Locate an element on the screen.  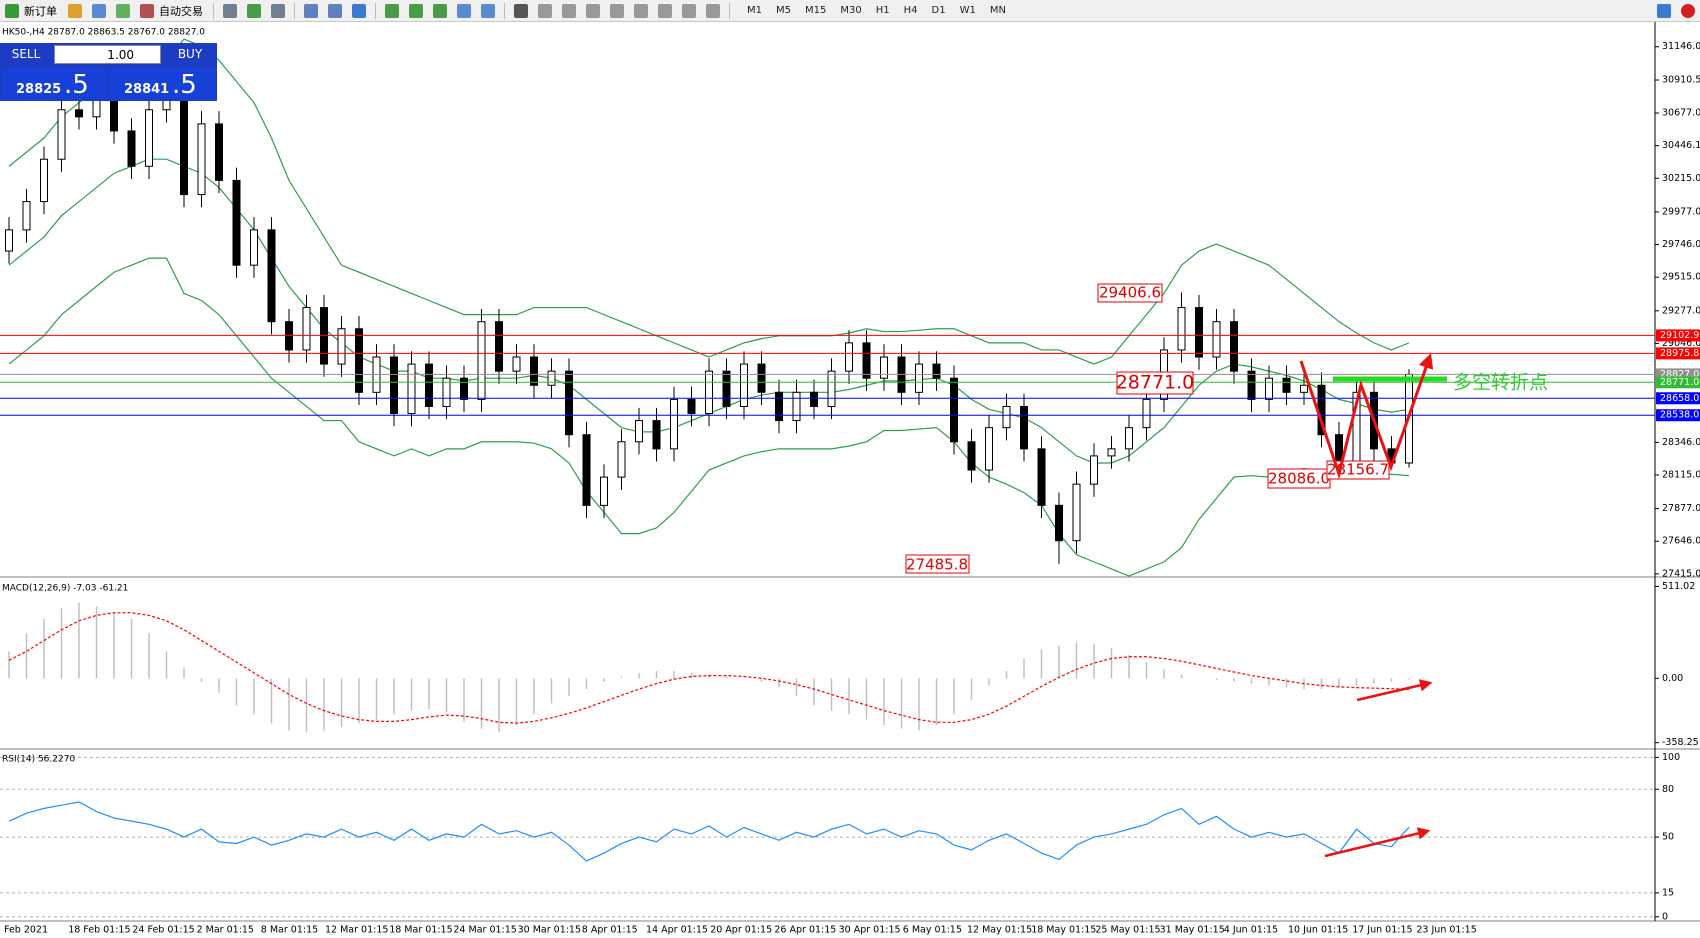
timeframe-button: H4 is located at coordinates (910, 10).